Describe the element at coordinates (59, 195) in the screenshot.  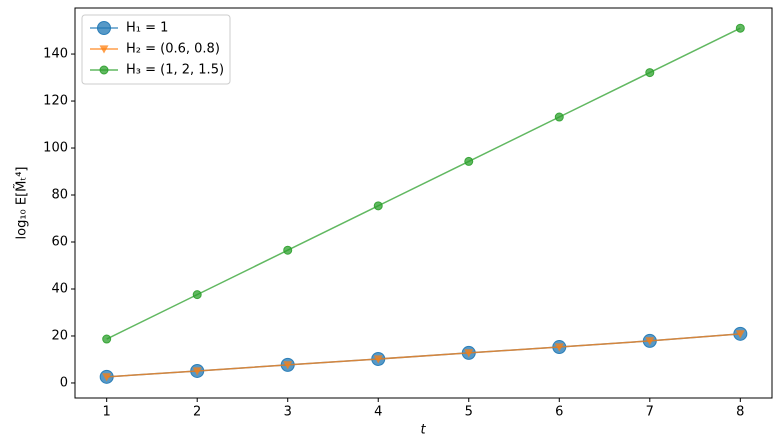
I see `y-tick-label: 80` at that location.